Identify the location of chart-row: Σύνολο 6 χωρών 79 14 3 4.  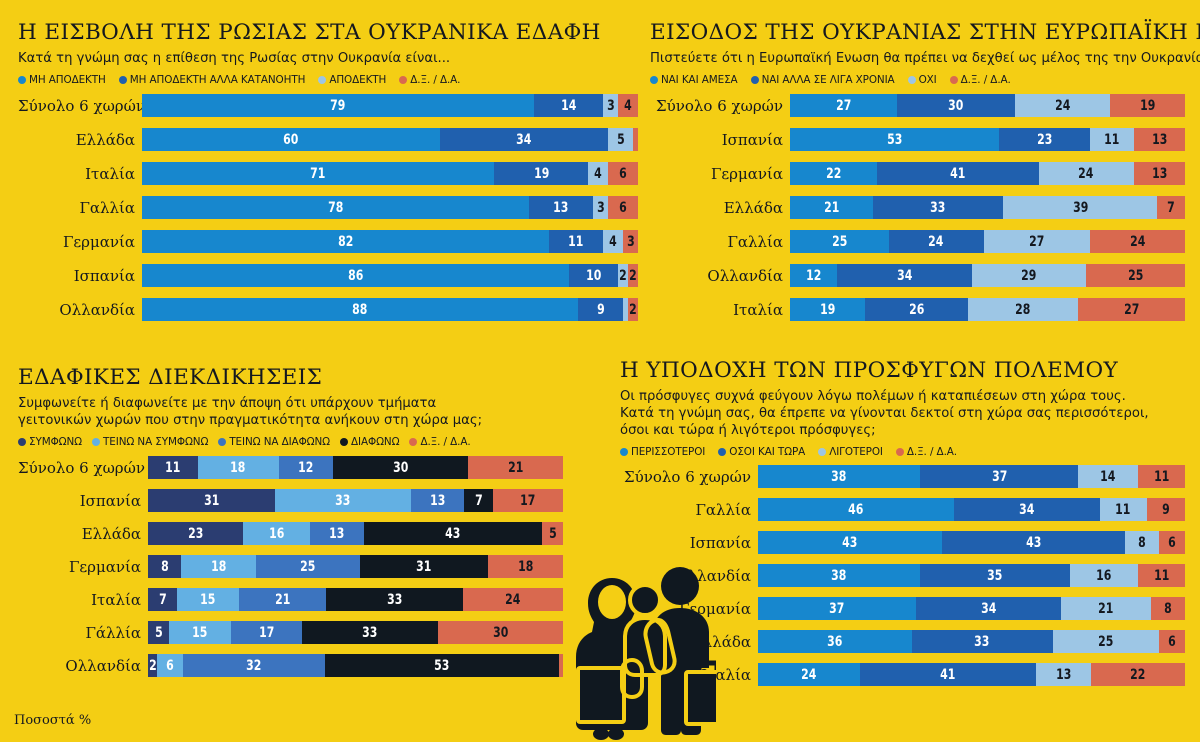
(328, 105).